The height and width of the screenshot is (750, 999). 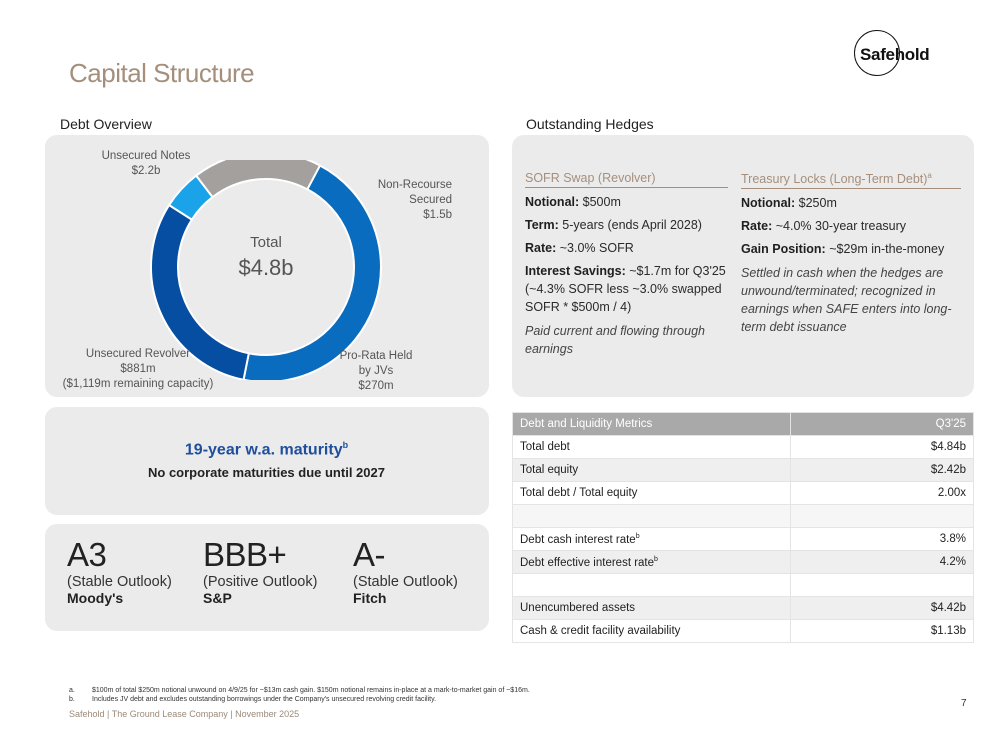 I want to click on rating-moodys: A3 (Stable Outlook) Moody's, so click(x=119, y=571).